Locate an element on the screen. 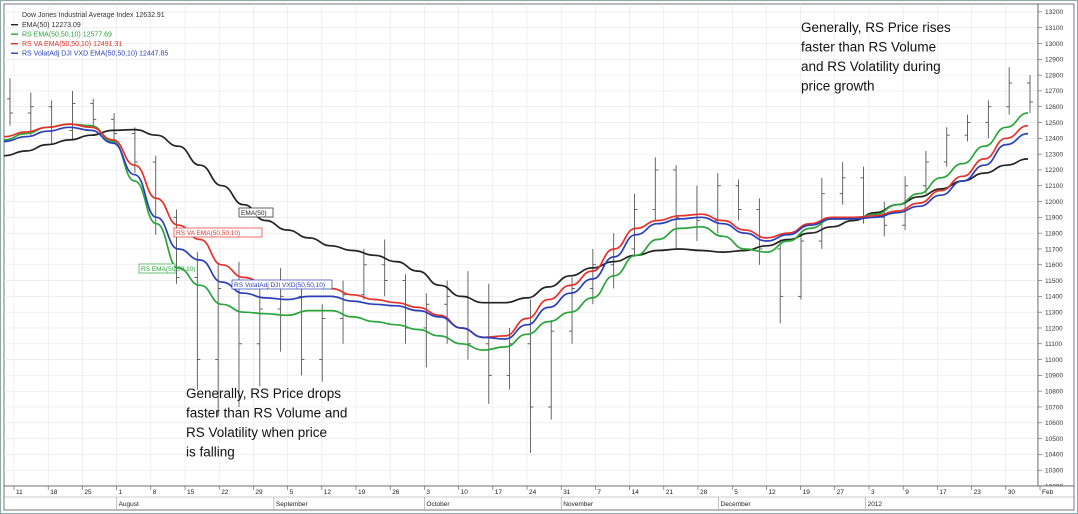 This screenshot has height=514, width=1078. annotation-line: price growth is located at coordinates (838, 86).